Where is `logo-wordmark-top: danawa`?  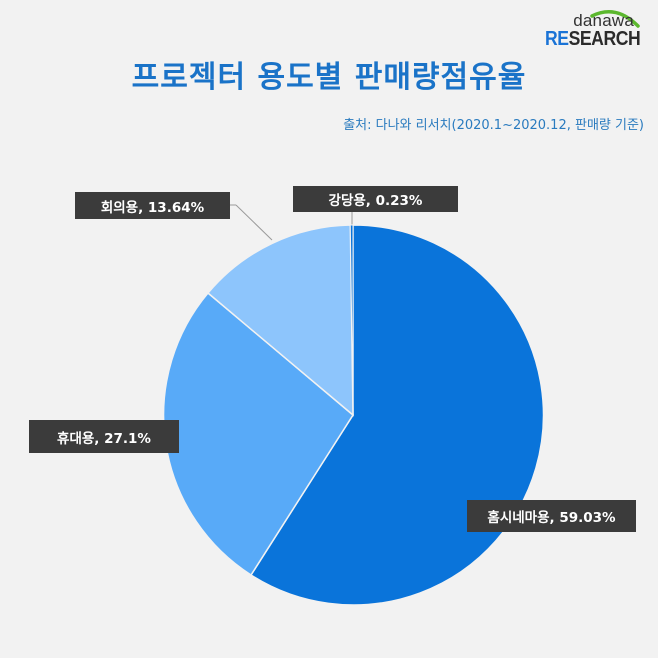 logo-wordmark-top: danawa is located at coordinates (603, 20).